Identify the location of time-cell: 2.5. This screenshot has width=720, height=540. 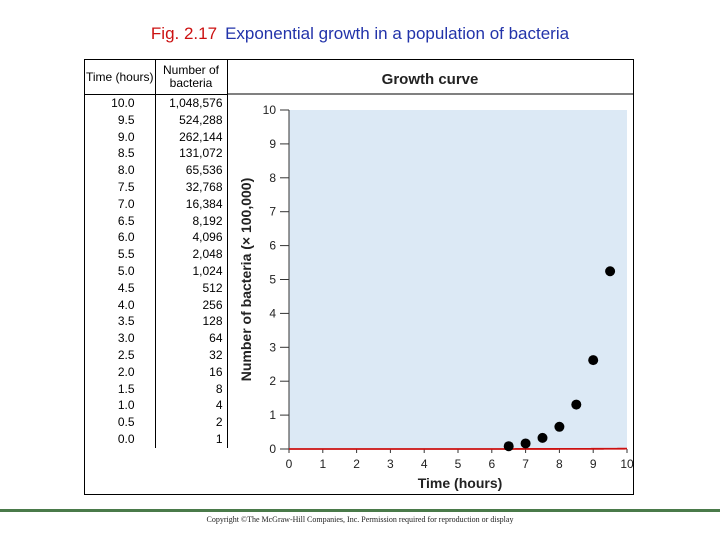
(120, 355).